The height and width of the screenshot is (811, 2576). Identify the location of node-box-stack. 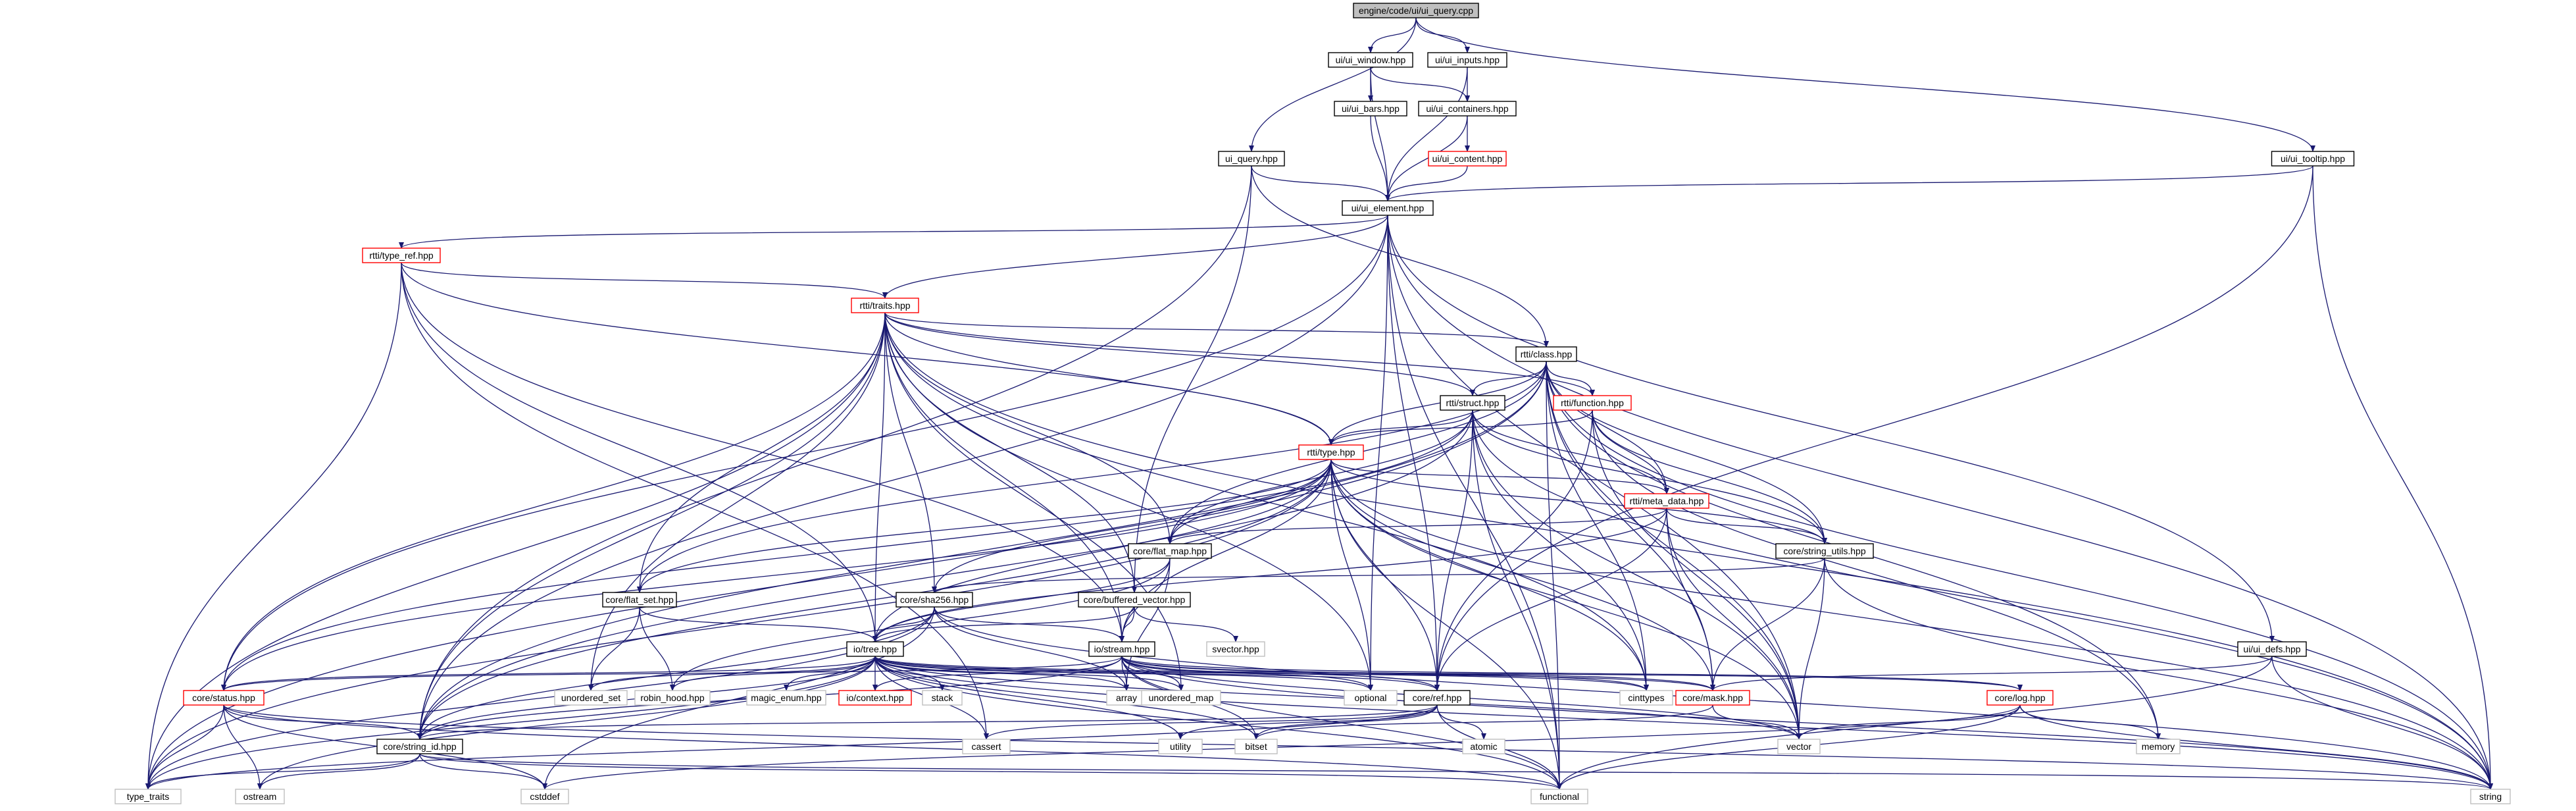
(942, 698).